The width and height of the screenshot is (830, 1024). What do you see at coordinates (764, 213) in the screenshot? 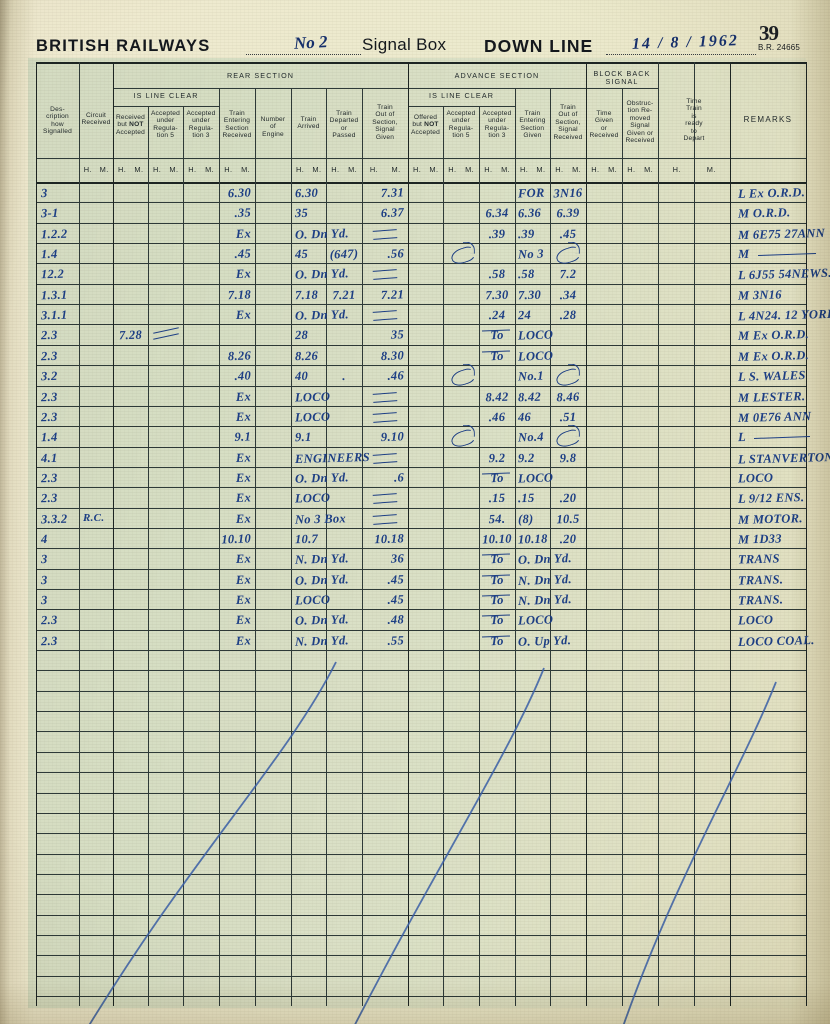
I see `remarks-entry: M O.R.D.` at bounding box center [764, 213].